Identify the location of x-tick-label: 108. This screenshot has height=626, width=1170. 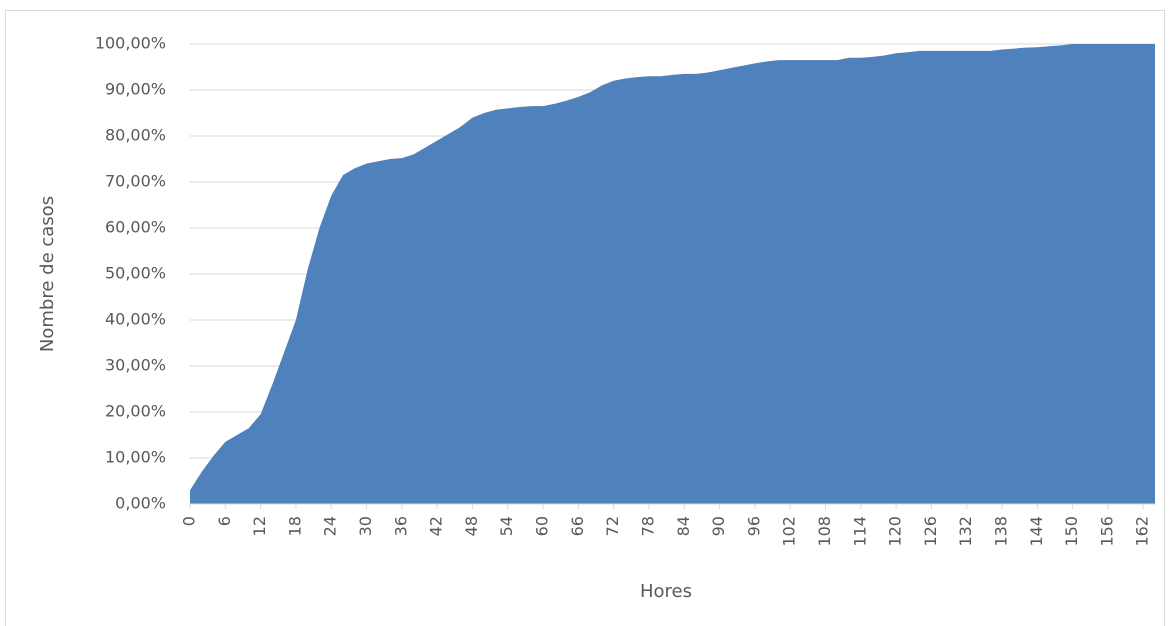
(824, 531).